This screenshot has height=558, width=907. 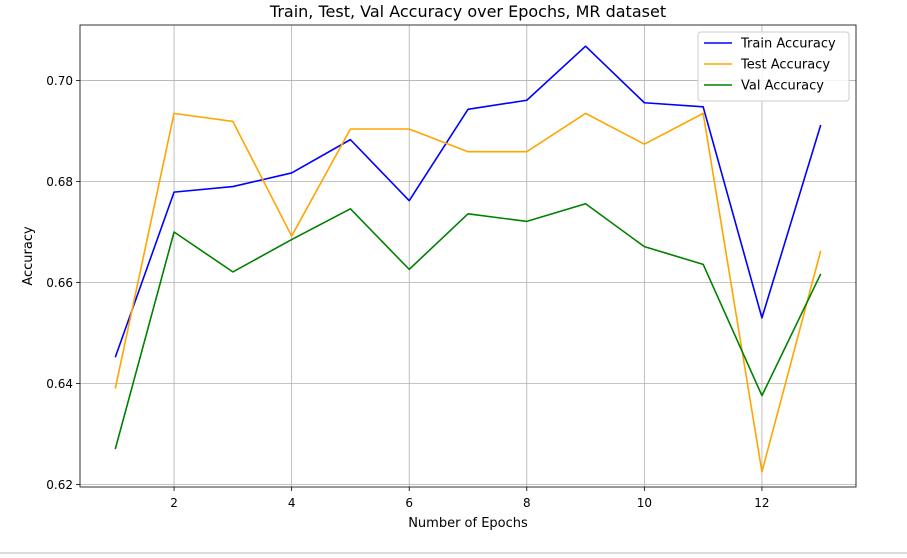 What do you see at coordinates (59, 485) in the screenshot?
I see `y-tick-label: 0.62` at bounding box center [59, 485].